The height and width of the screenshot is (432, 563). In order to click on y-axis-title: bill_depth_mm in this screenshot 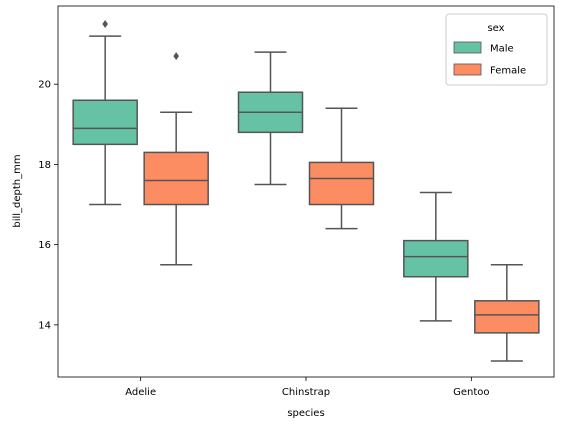, I will do `click(17, 190)`.